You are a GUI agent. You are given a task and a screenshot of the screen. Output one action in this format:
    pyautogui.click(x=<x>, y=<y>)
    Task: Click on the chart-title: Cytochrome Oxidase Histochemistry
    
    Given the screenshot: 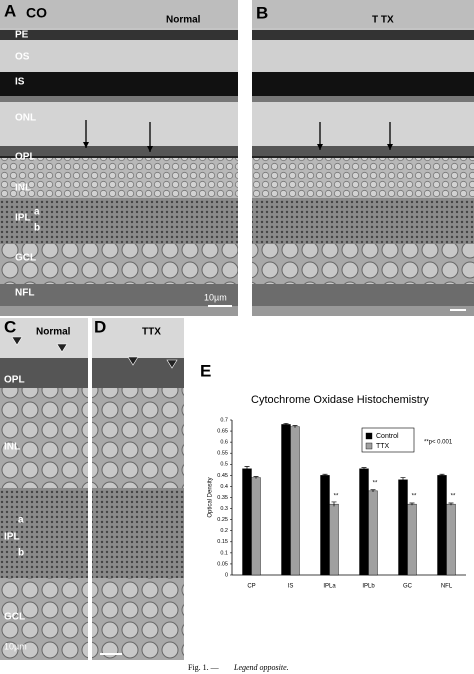 What is the action you would take?
    pyautogui.click(x=340, y=400)
    